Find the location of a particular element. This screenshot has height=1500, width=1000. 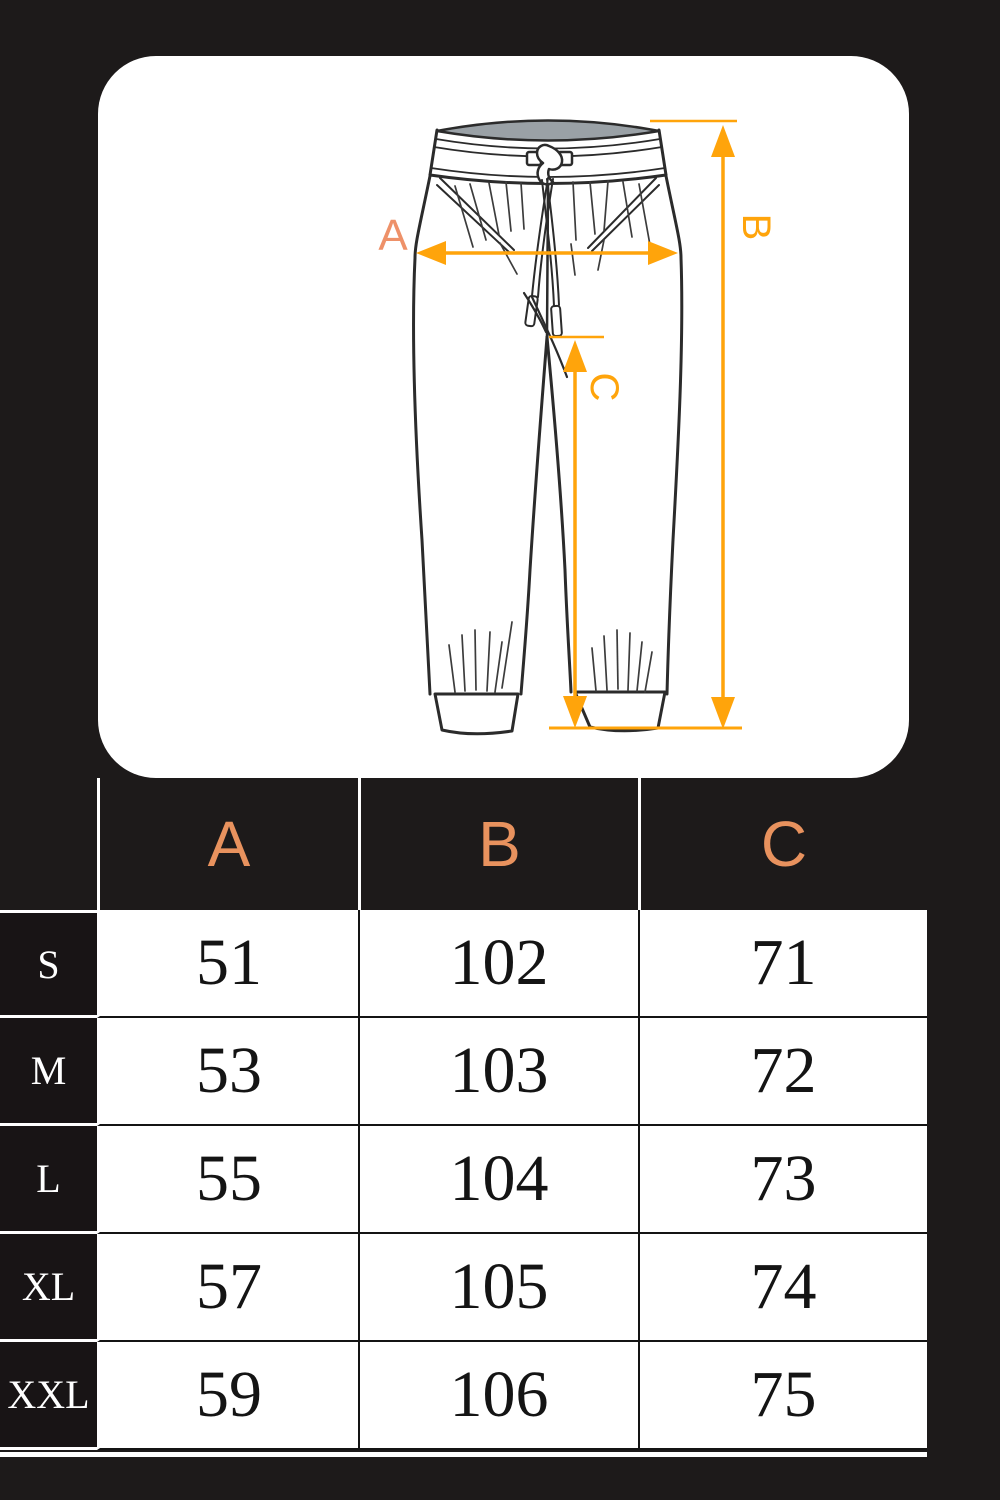

header-spacer is located at coordinates (48, 844).